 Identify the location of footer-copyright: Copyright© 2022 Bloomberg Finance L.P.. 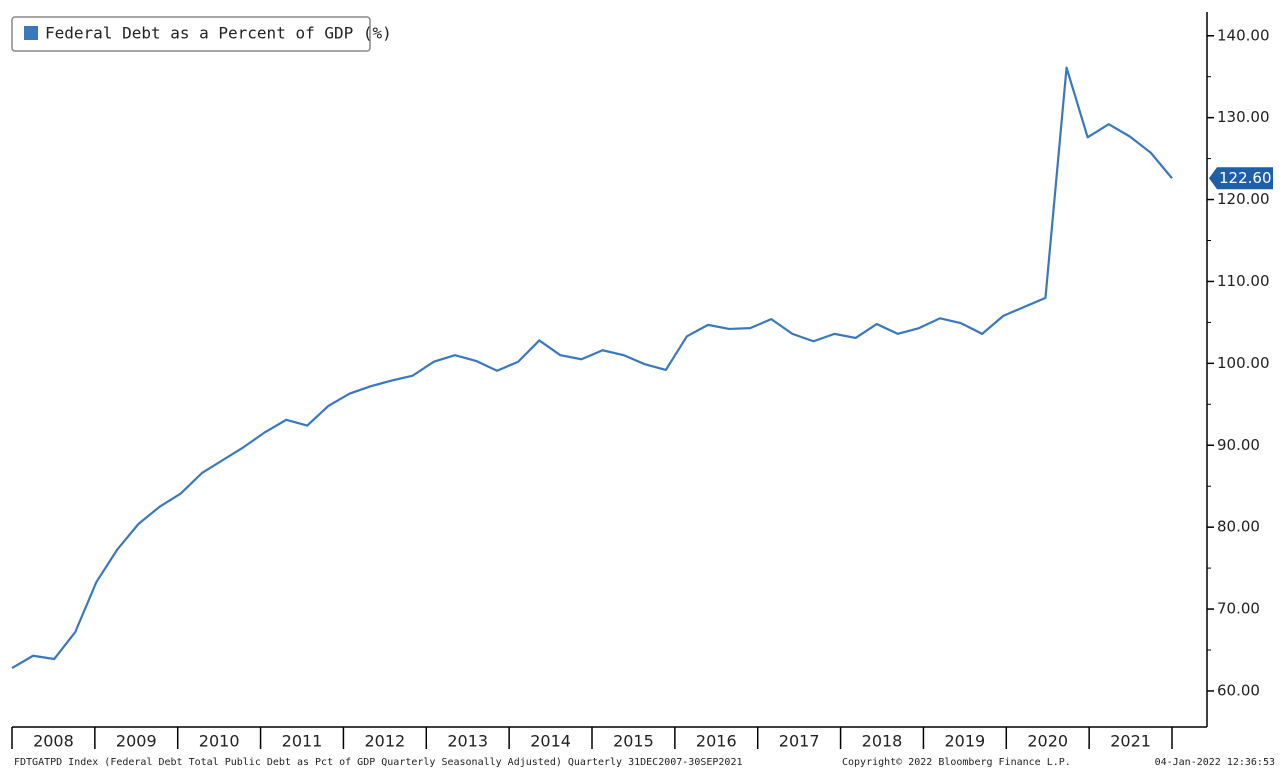
(956, 762).